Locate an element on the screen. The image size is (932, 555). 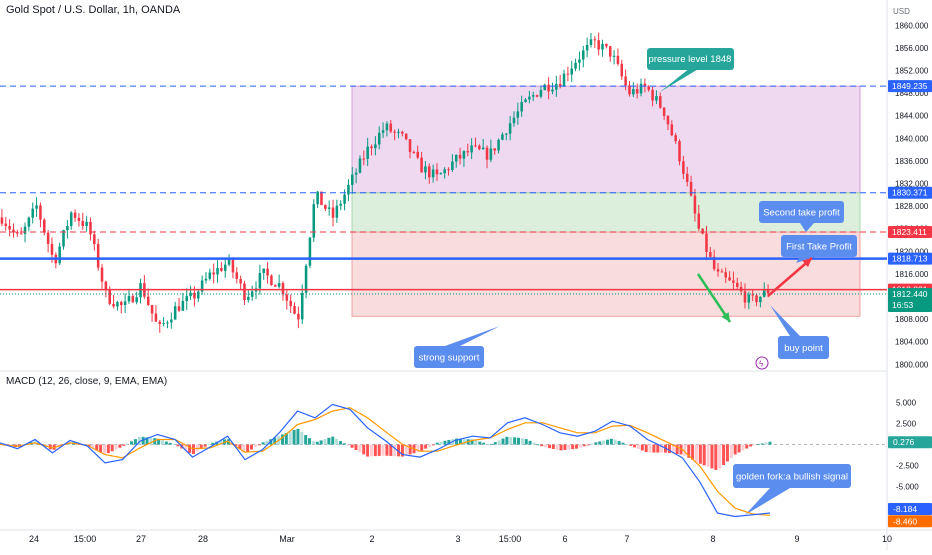
callout-pressure: pressure level 1848 is located at coordinates (690, 70).